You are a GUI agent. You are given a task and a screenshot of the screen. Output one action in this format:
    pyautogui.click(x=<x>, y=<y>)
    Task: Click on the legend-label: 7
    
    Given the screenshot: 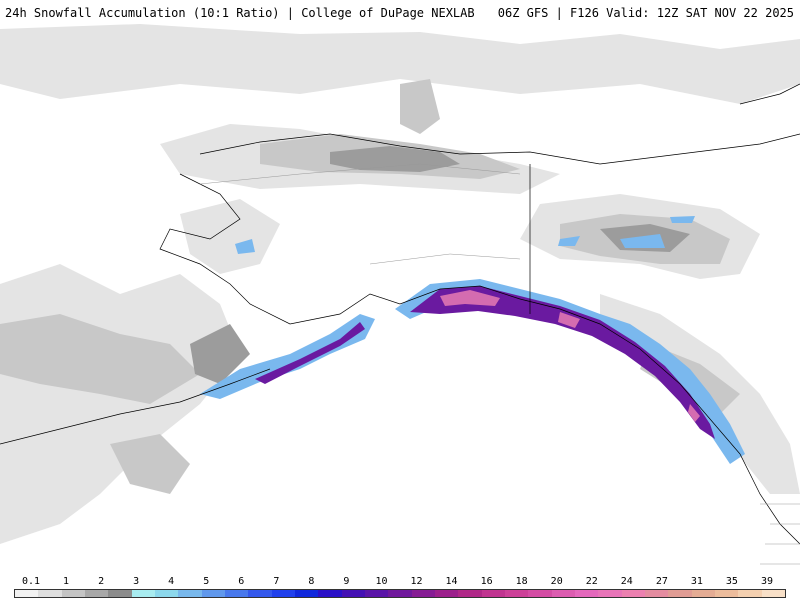 What is the action you would take?
    pyautogui.click(x=276, y=581)
    